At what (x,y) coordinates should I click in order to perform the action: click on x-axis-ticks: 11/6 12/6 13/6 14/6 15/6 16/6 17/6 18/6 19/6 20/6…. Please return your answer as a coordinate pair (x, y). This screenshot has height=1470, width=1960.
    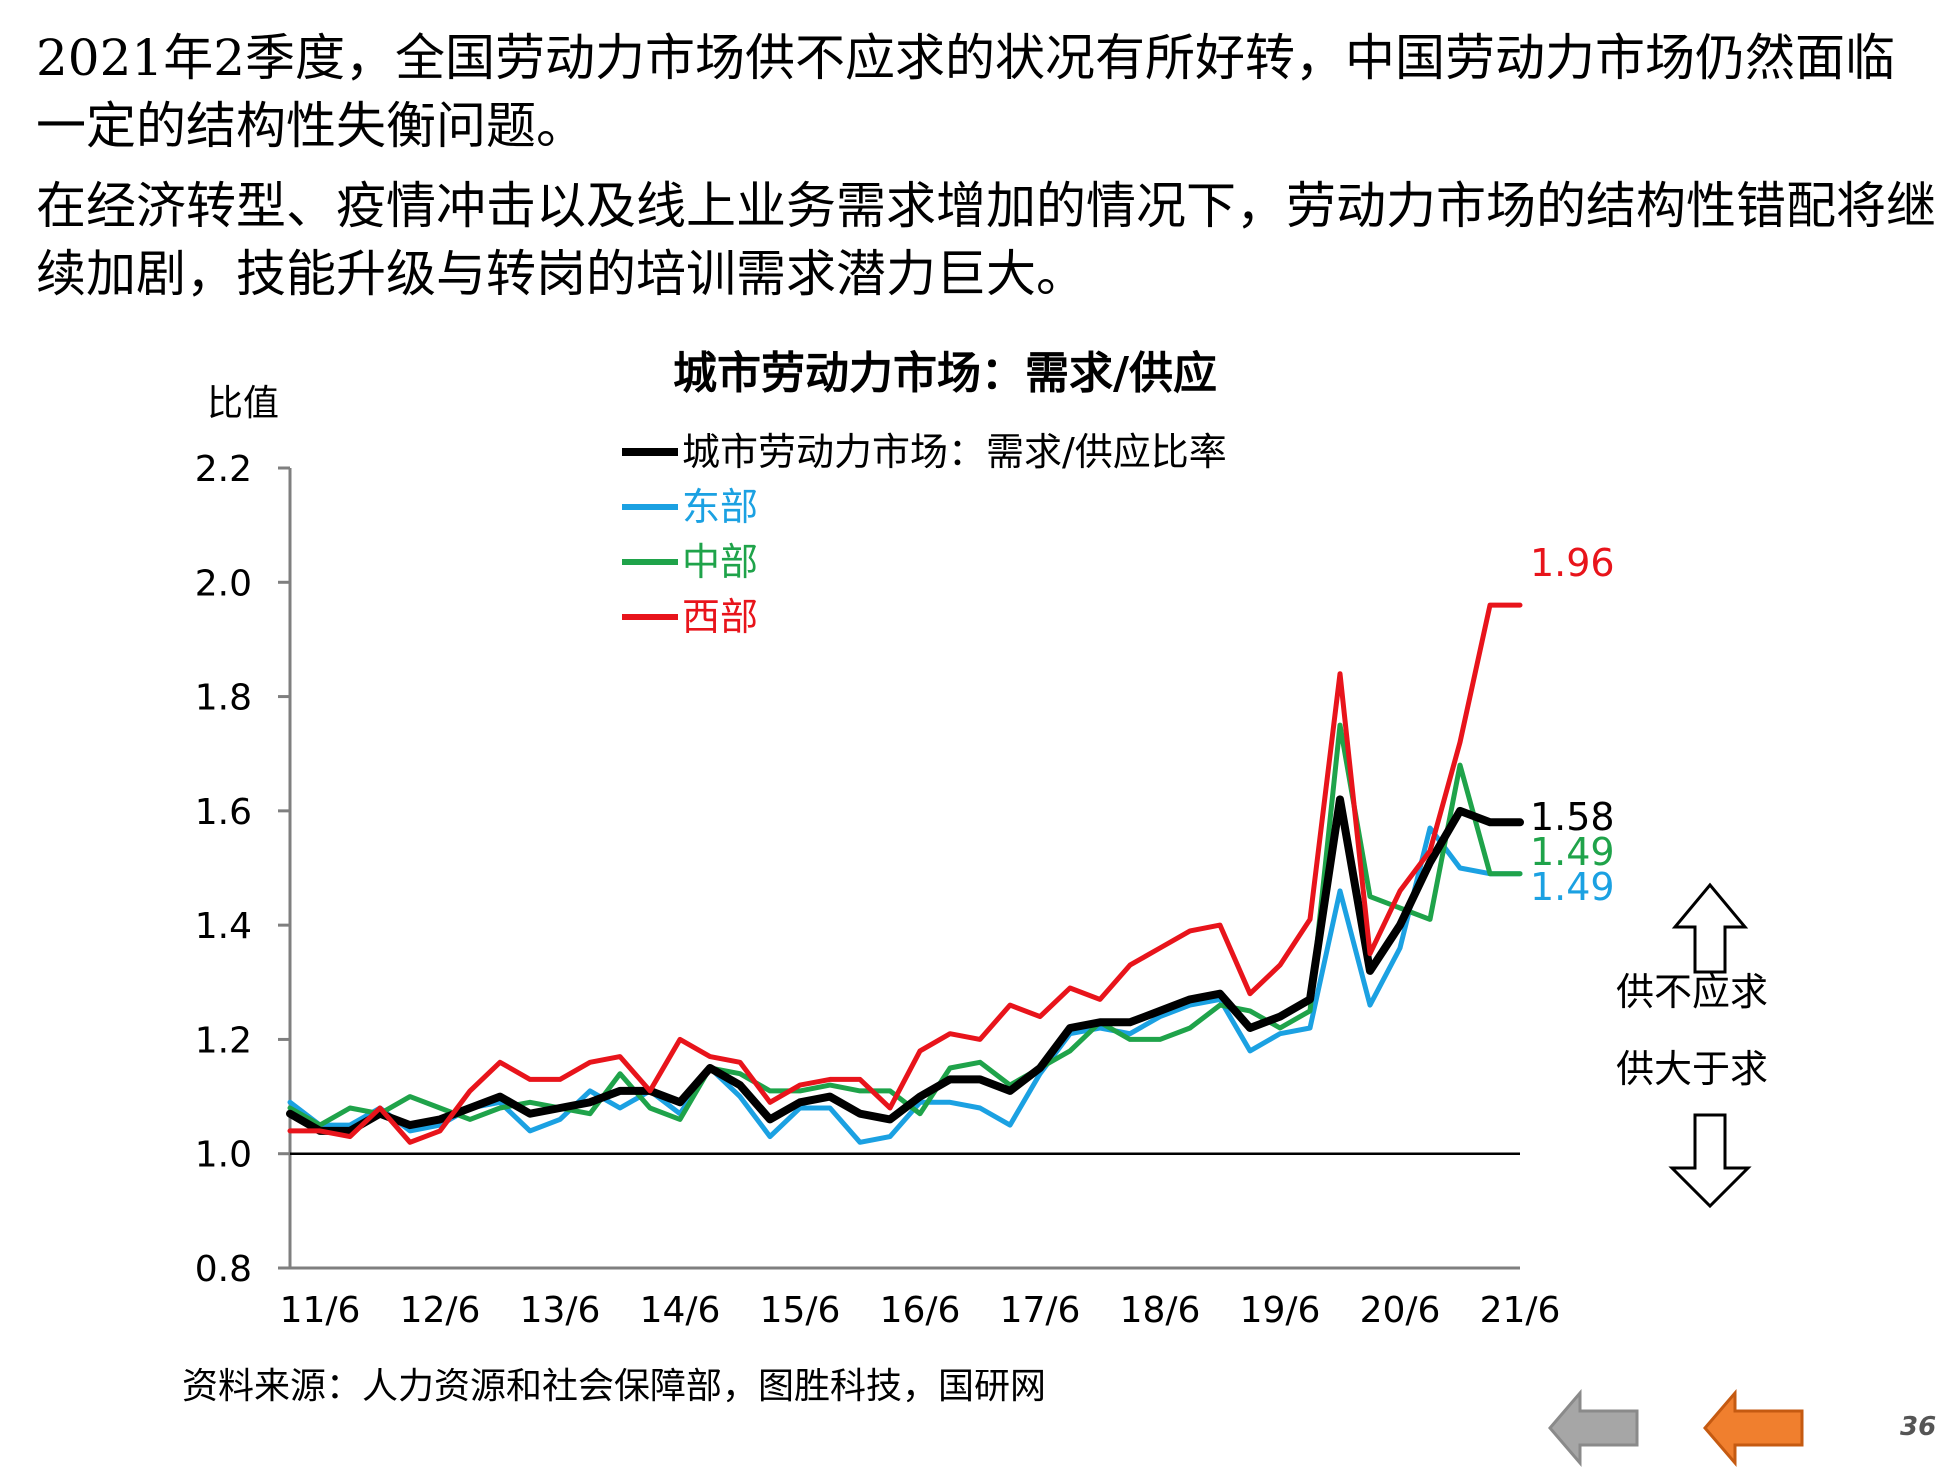
    Looking at the image, I should click on (920, 1310).